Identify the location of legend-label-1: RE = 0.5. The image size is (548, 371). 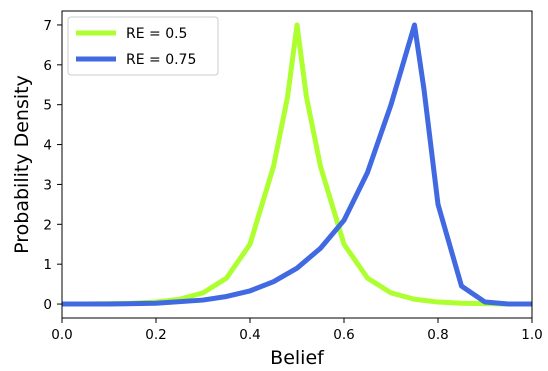
(156, 34).